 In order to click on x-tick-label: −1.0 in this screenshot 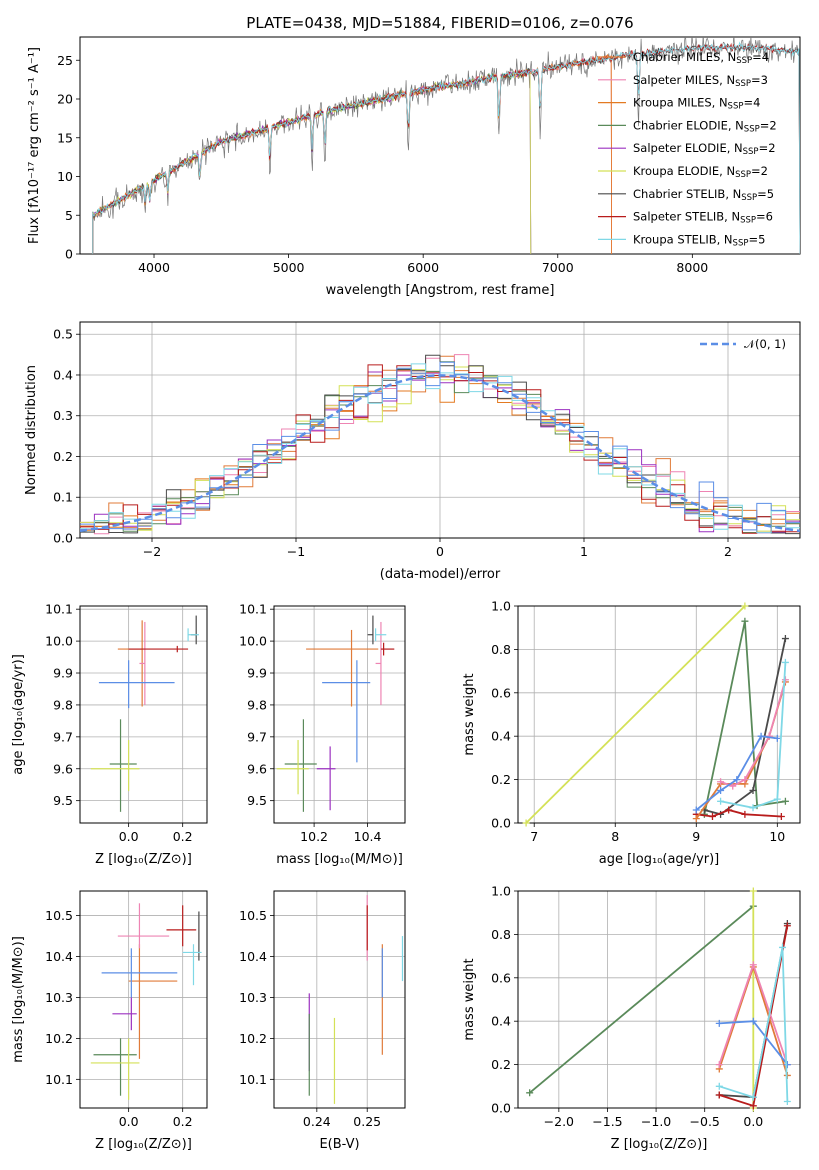, I will do `click(656, 1121)`.